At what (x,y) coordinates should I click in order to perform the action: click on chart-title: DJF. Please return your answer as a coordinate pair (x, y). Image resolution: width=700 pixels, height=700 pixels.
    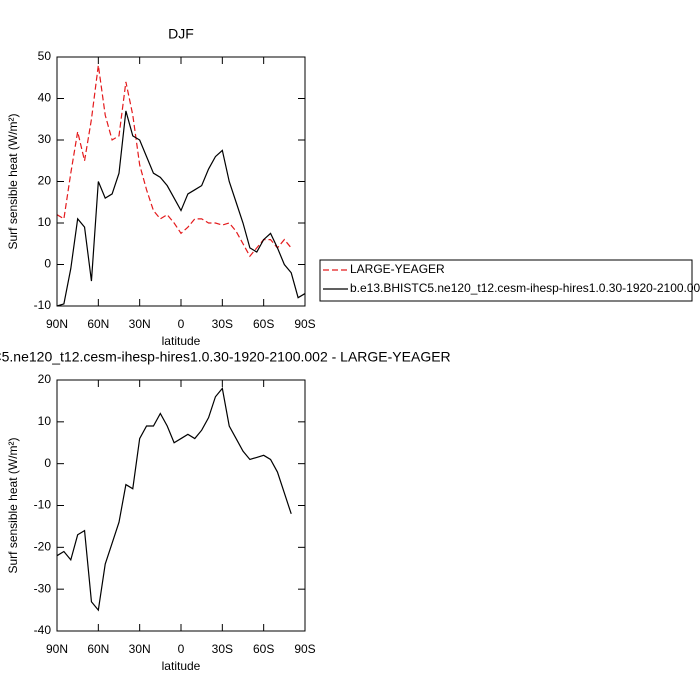
    Looking at the image, I should click on (181, 34).